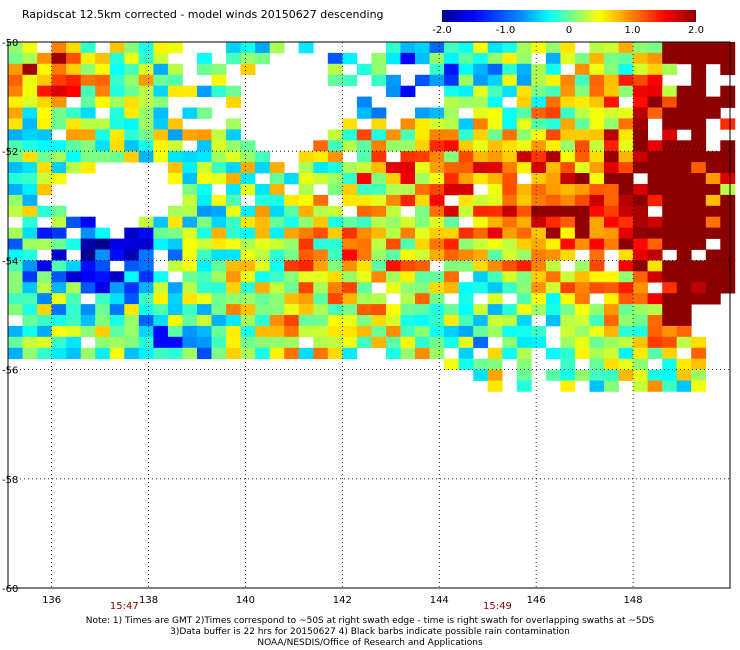  I want to click on x-tick-label: 142, so click(342, 600).